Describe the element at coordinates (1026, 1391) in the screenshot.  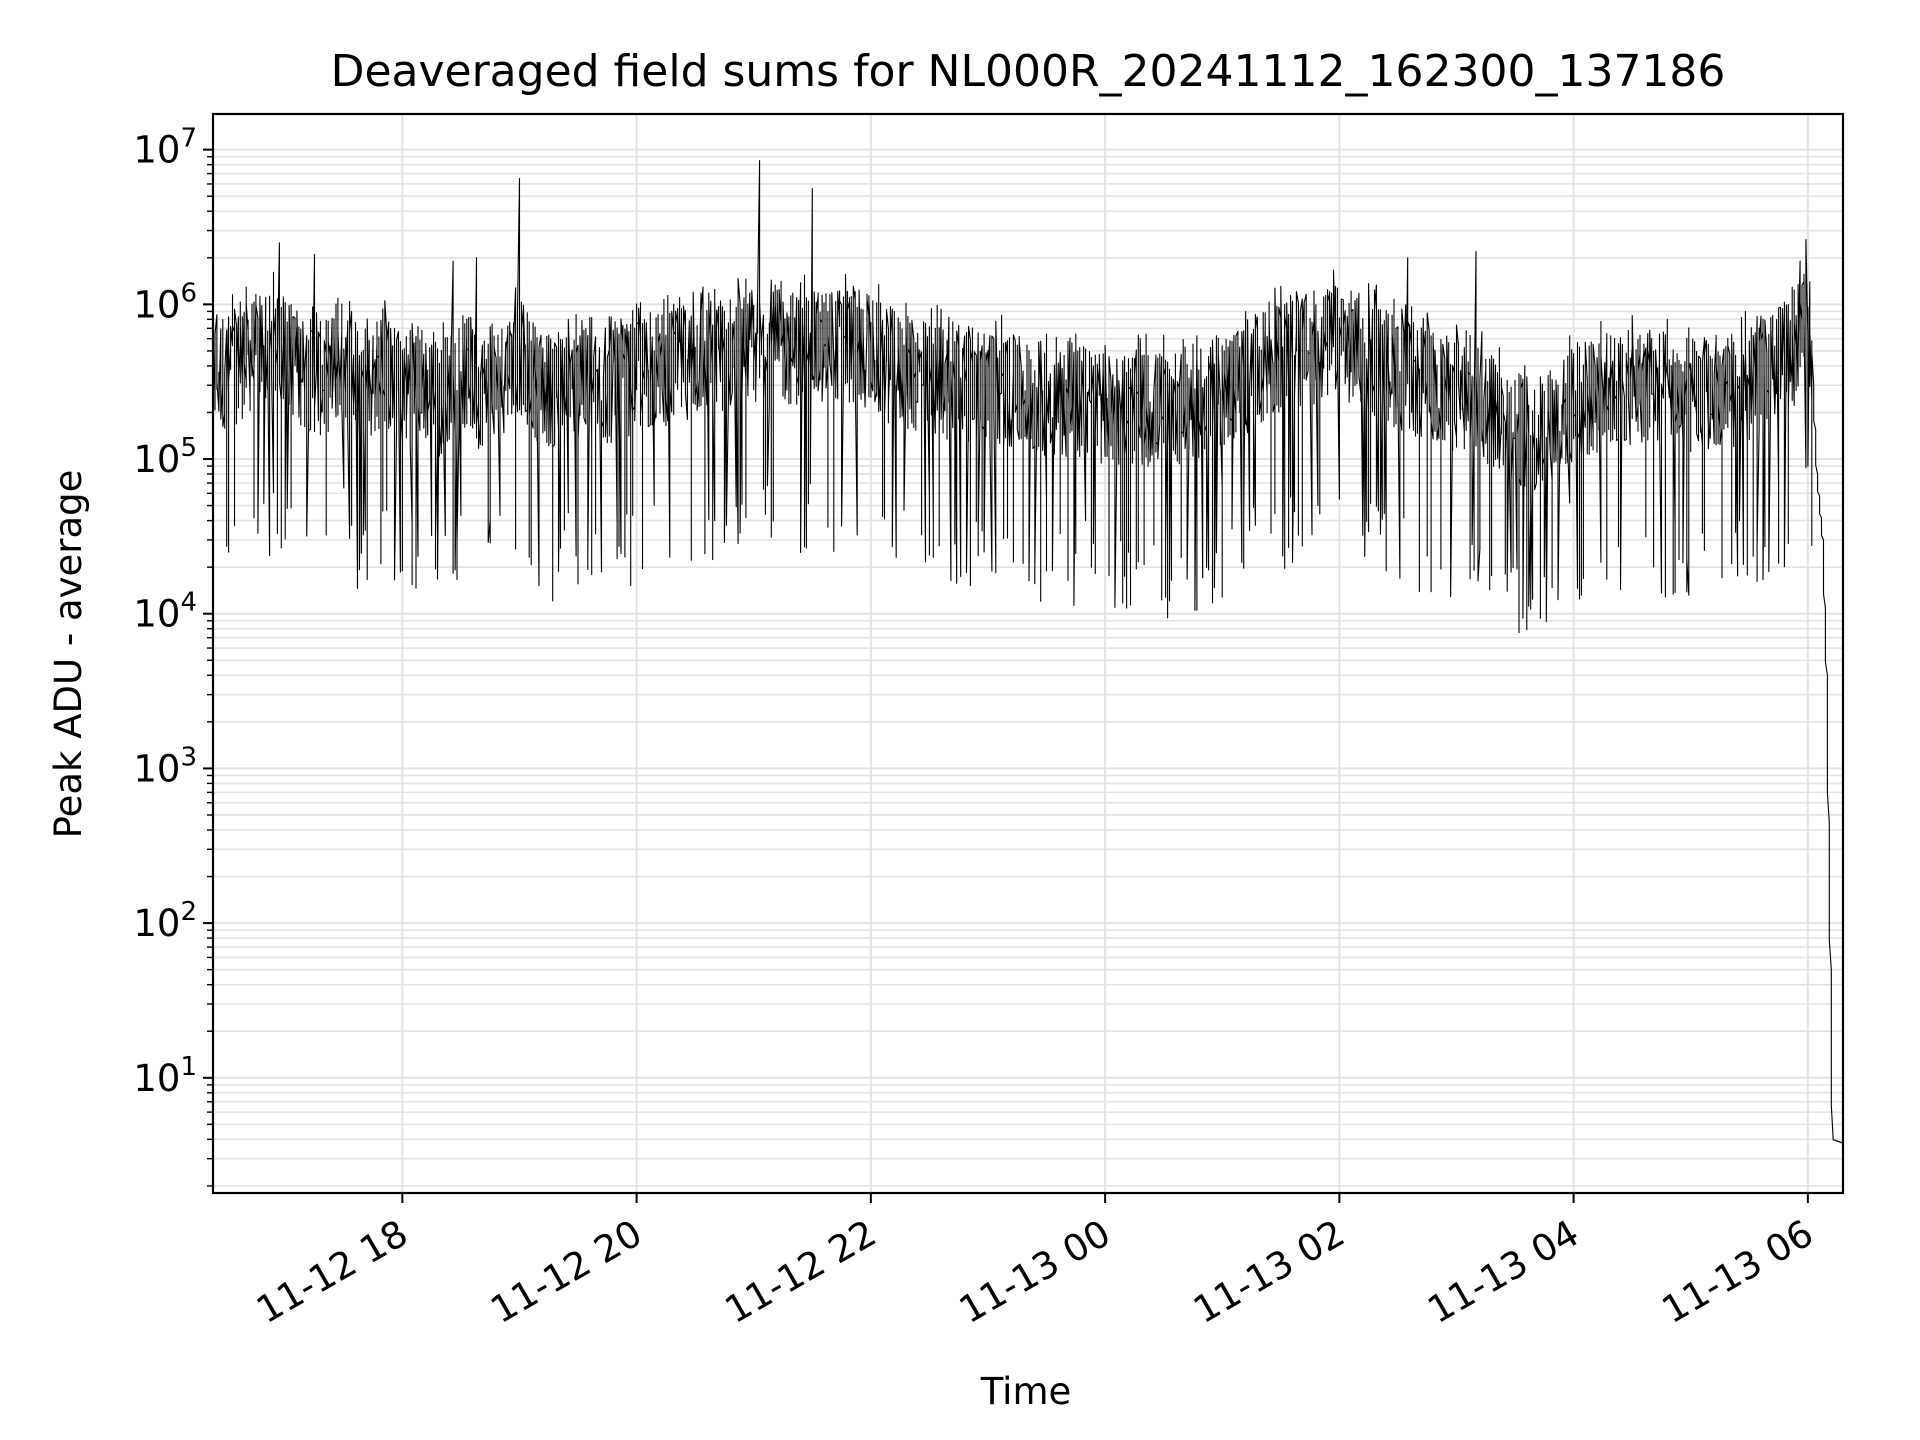
I see `x-axis-label: Time` at that location.